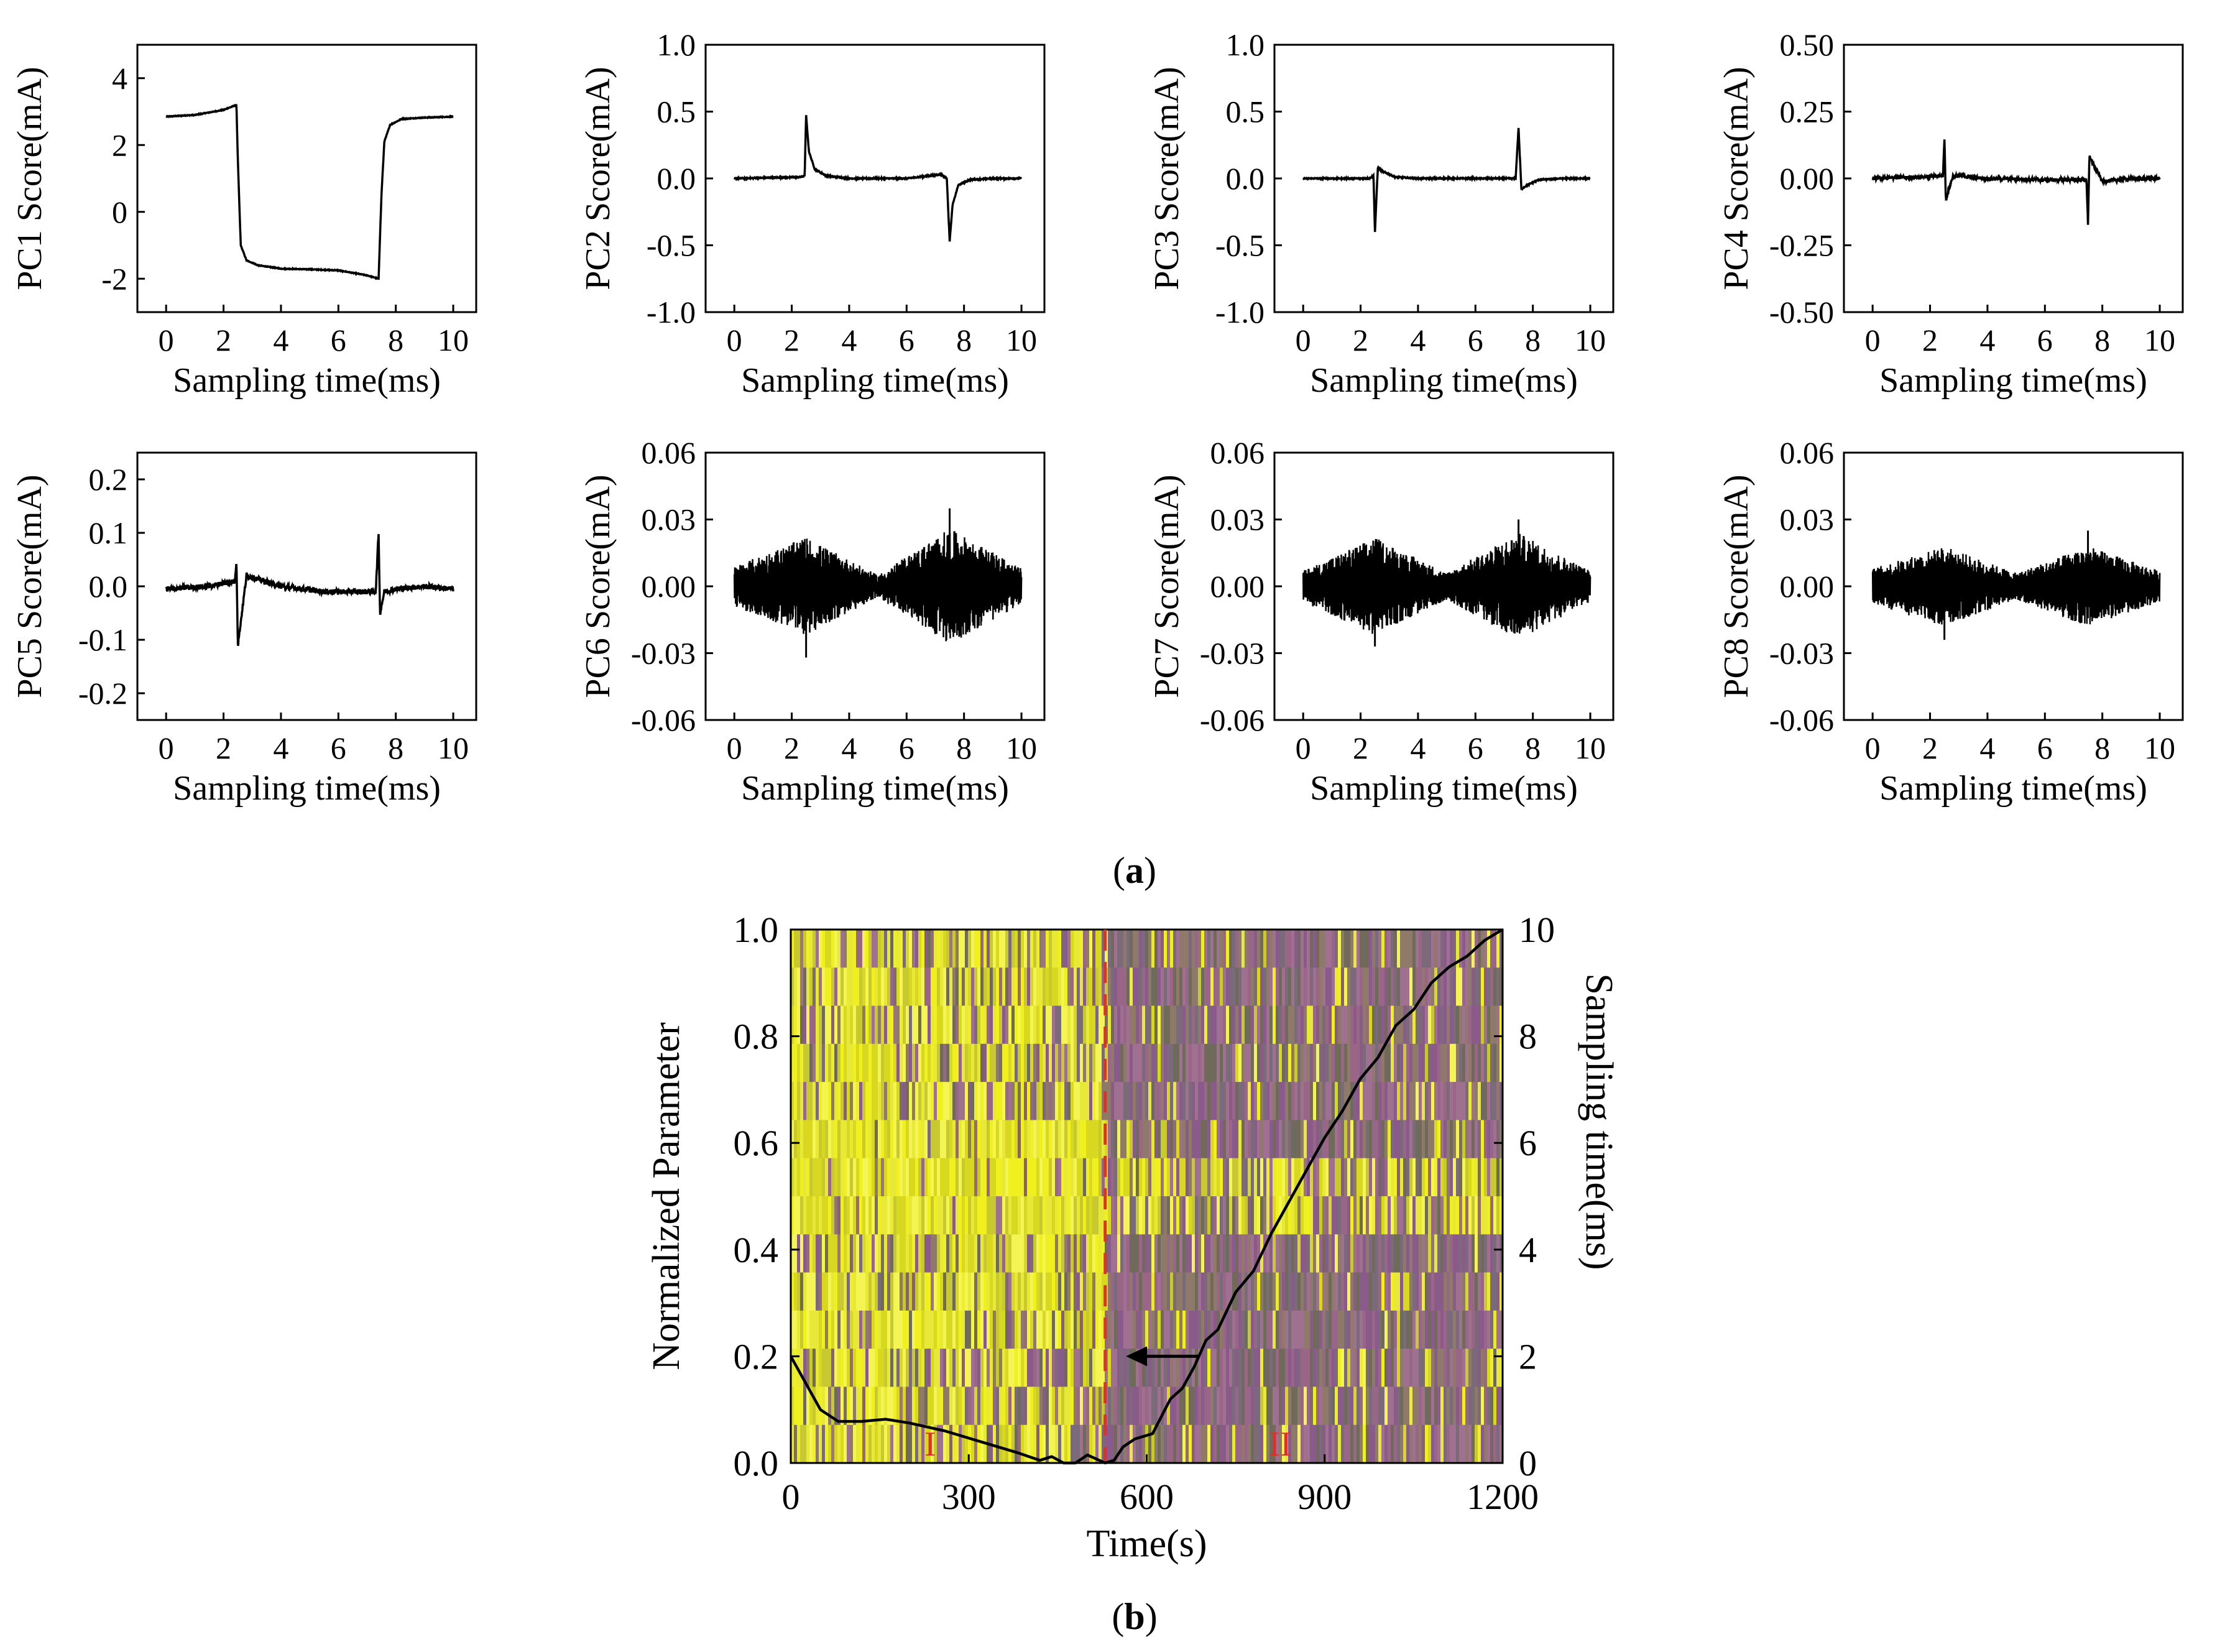 Image resolution: width=2225 pixels, height=1652 pixels. I want to click on series-line, so click(878, 179).